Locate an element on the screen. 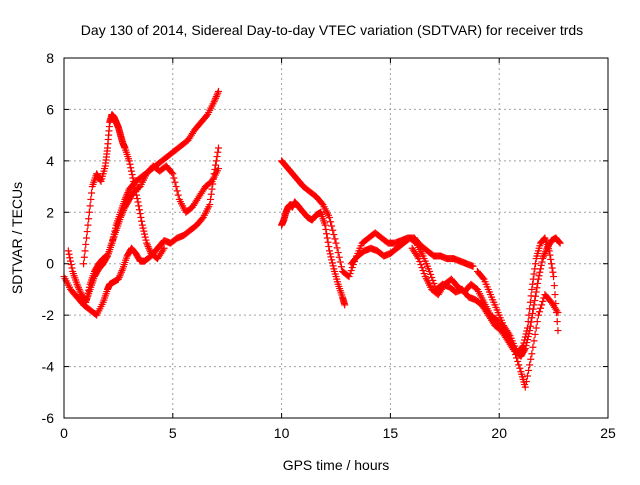 This screenshot has width=640, height=485. y-tick-label: 8 is located at coordinates (50, 58).